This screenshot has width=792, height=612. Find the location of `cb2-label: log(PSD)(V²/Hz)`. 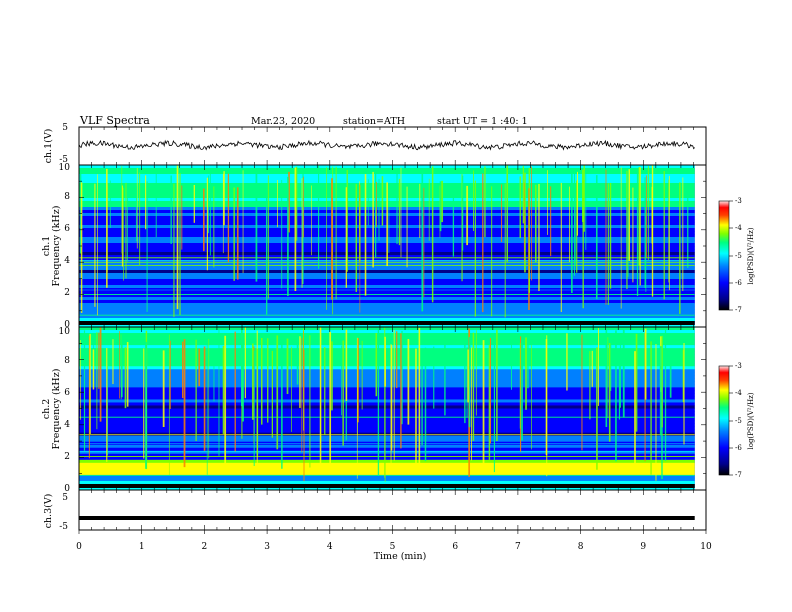

cb2-label: log(PSD)(V²/Hz) is located at coordinates (751, 420).